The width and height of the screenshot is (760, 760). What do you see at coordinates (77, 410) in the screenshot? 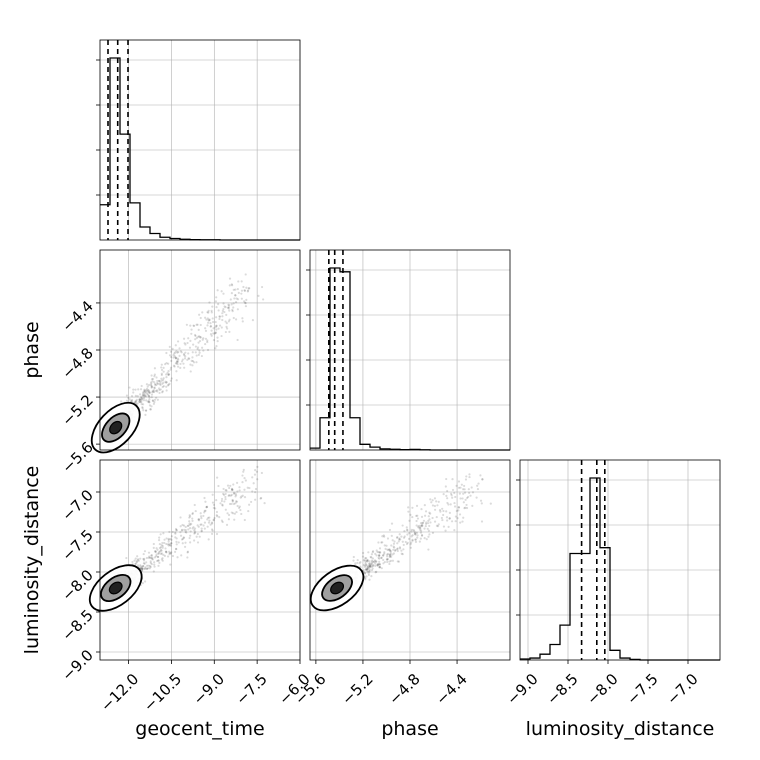
I see `y-tick-label-phase: −5.2` at bounding box center [77, 410].